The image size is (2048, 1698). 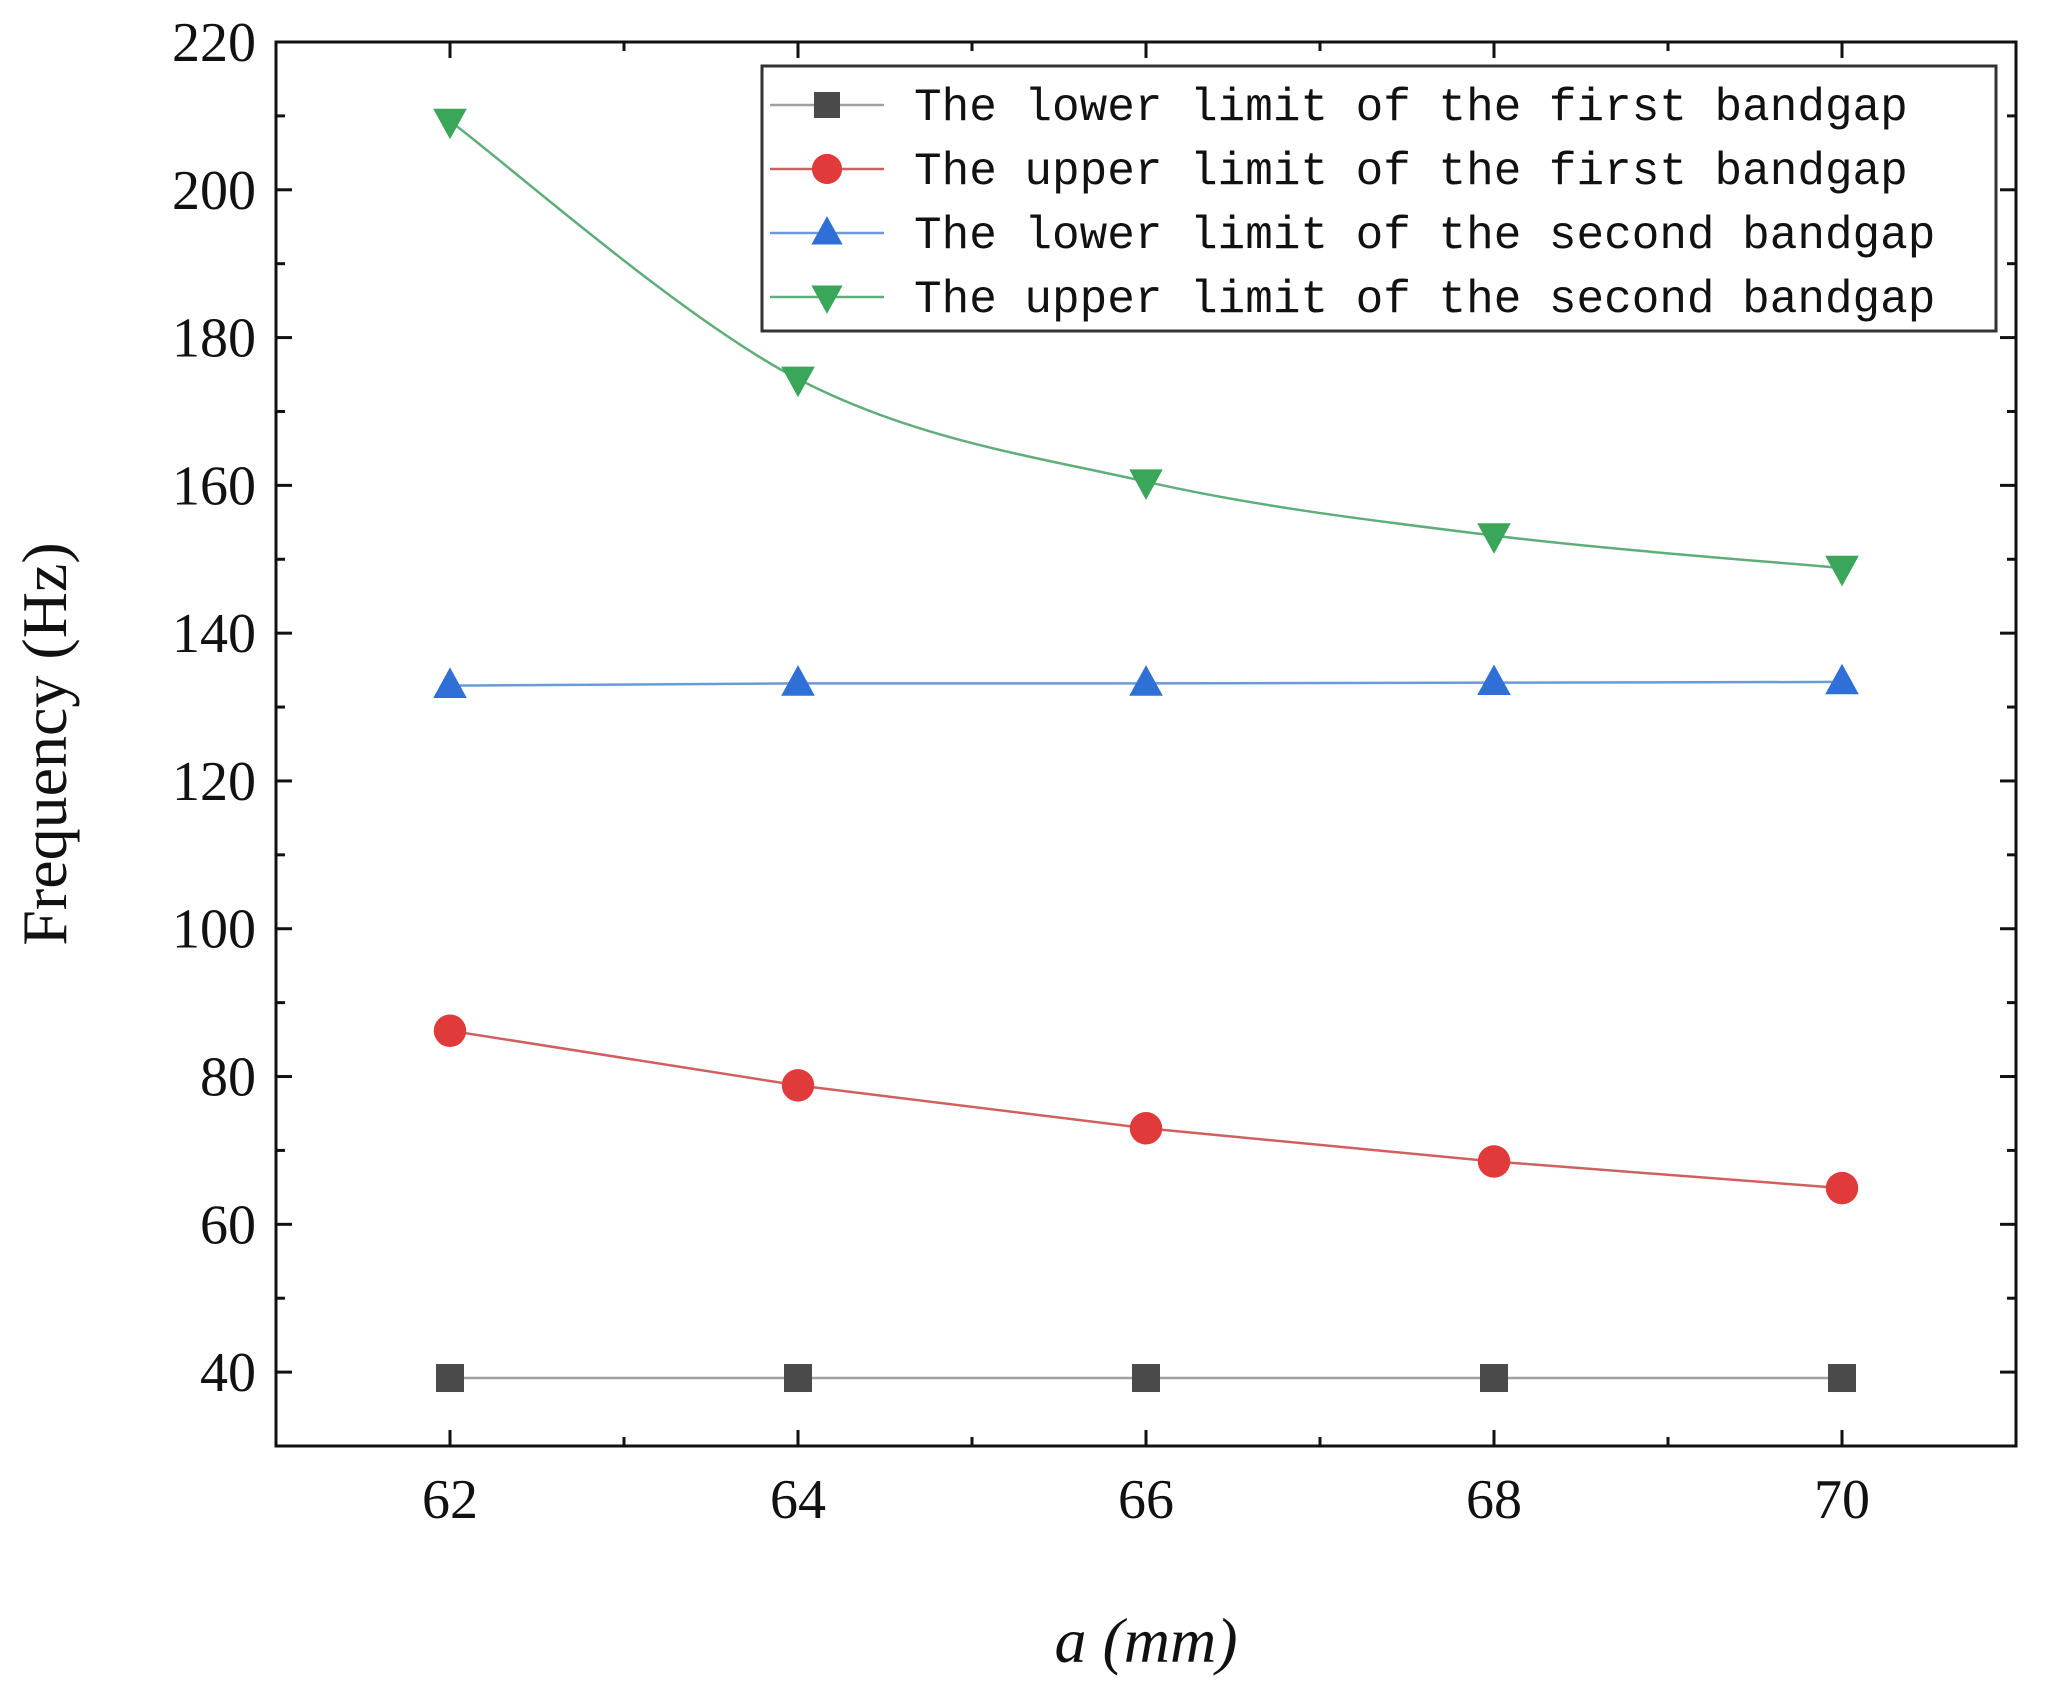 I want to click on x-tick-label: 64, so click(x=798, y=1500).